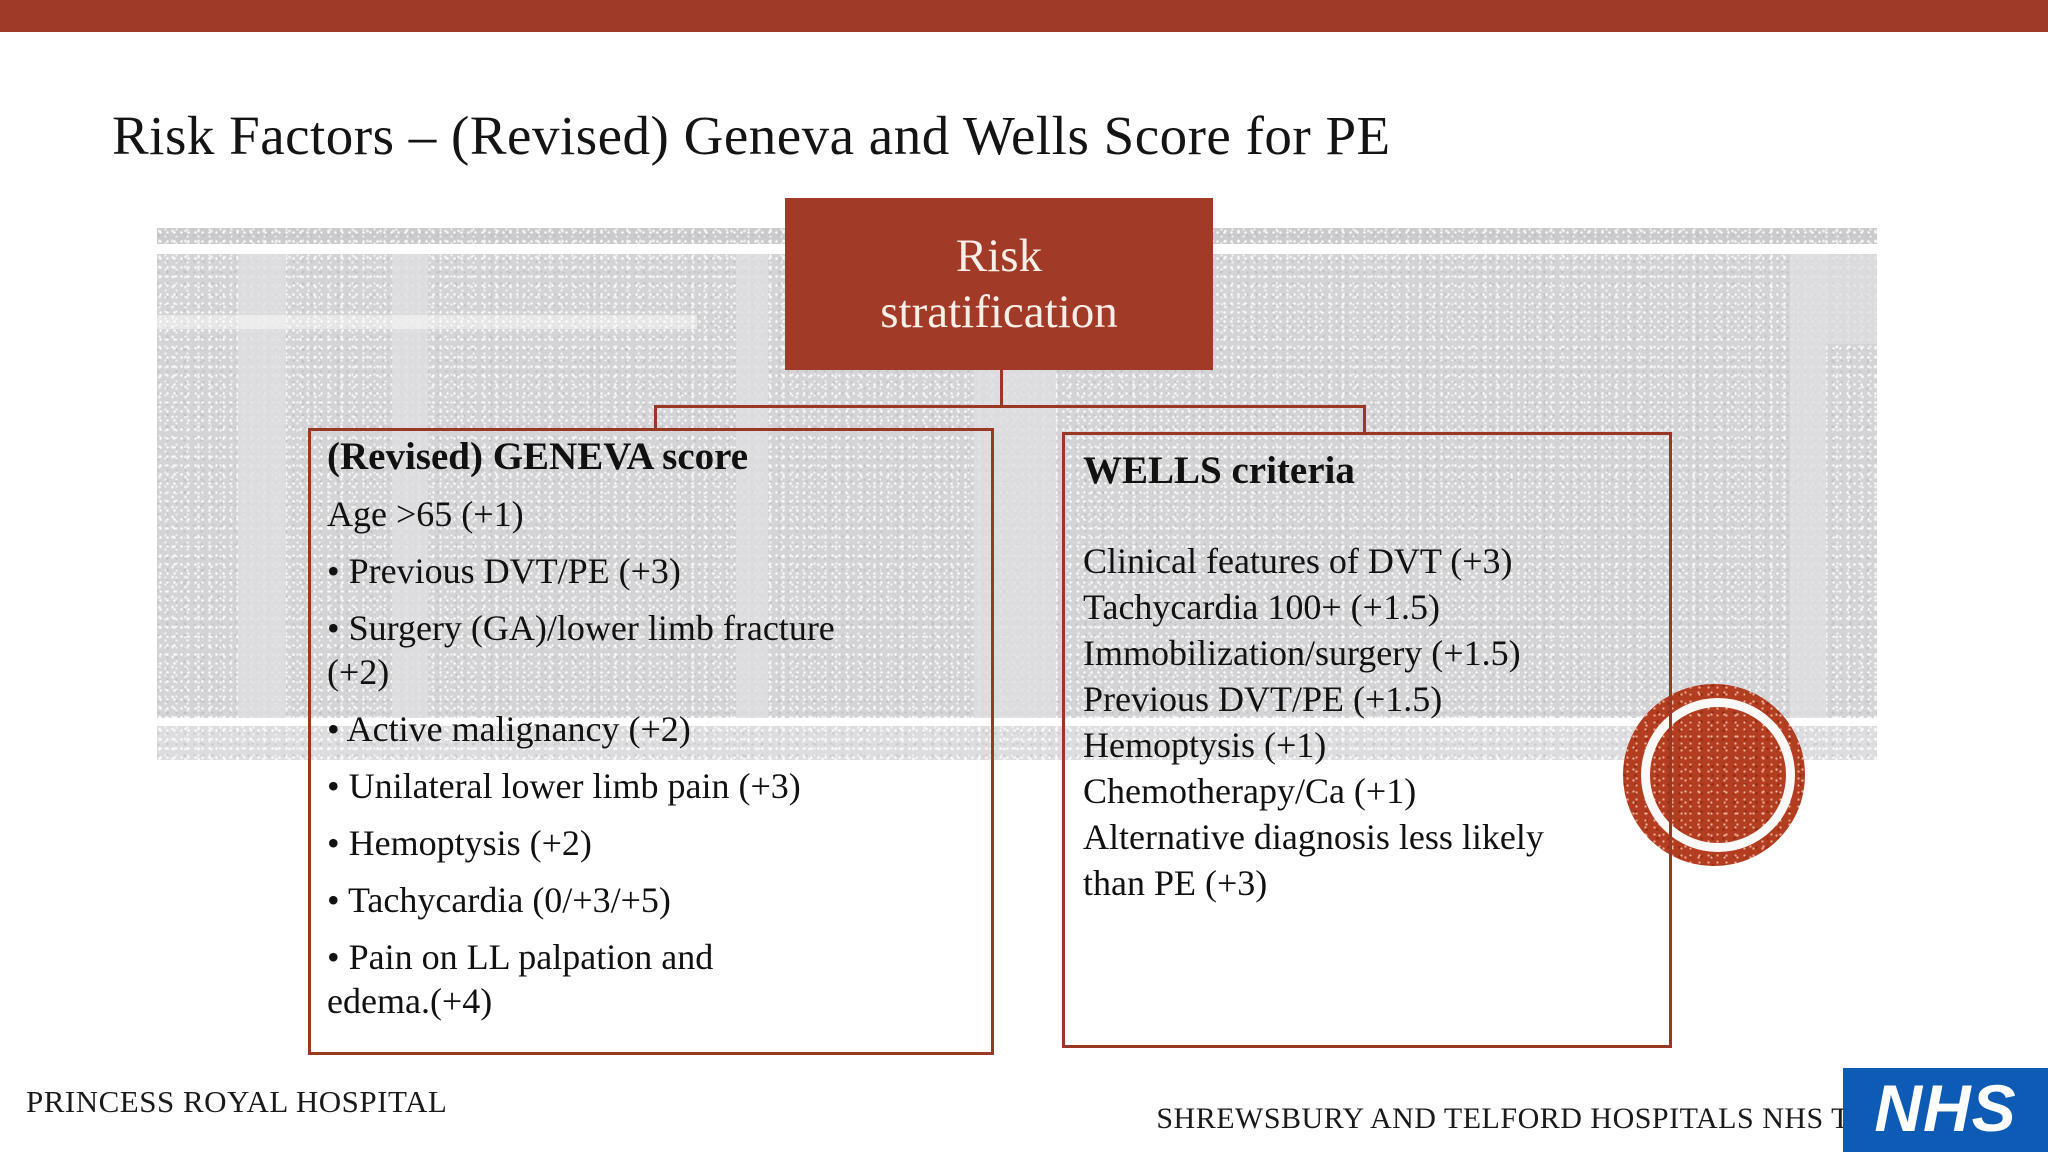 This screenshot has height=1152, width=2048. What do you see at coordinates (1367, 516) in the screenshot?
I see `wells-spacer` at bounding box center [1367, 516].